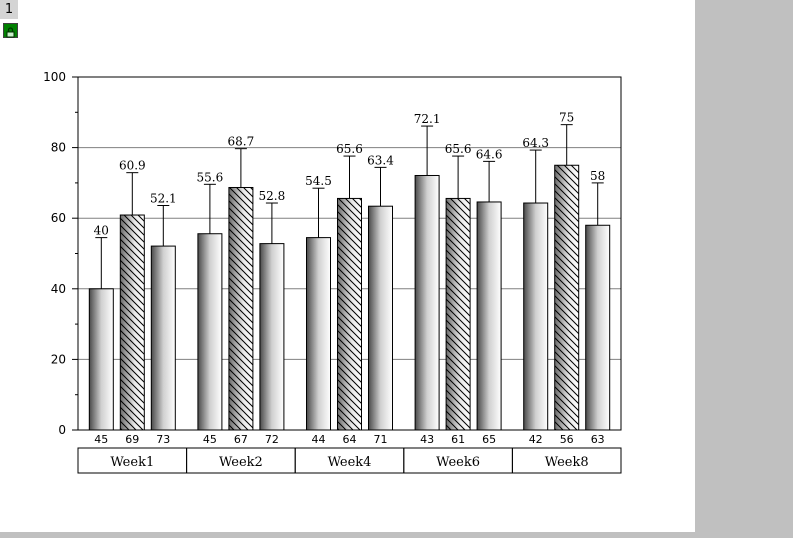 The width and height of the screenshot is (793, 538). Describe the element at coordinates (132, 166) in the screenshot. I see `value-label: 60.9` at that location.